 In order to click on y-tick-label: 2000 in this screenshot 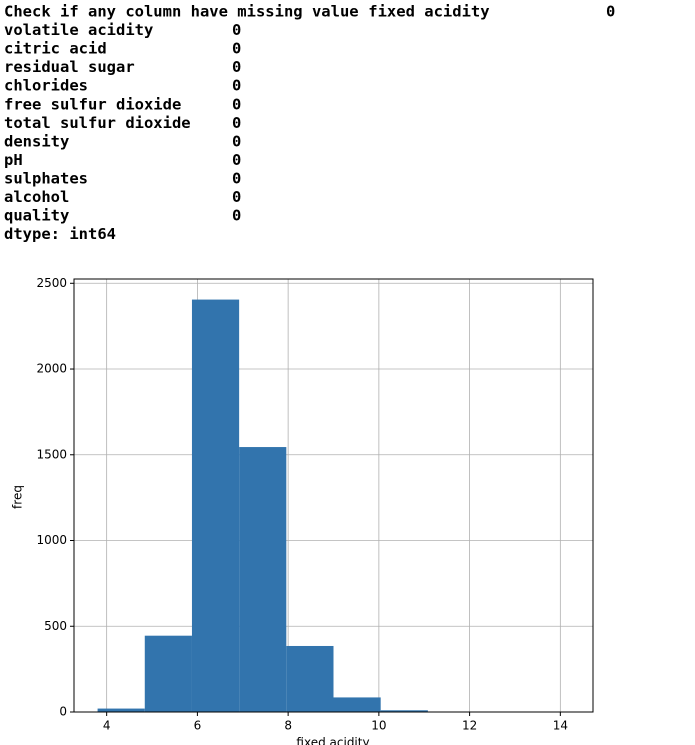, I will do `click(51, 369)`.